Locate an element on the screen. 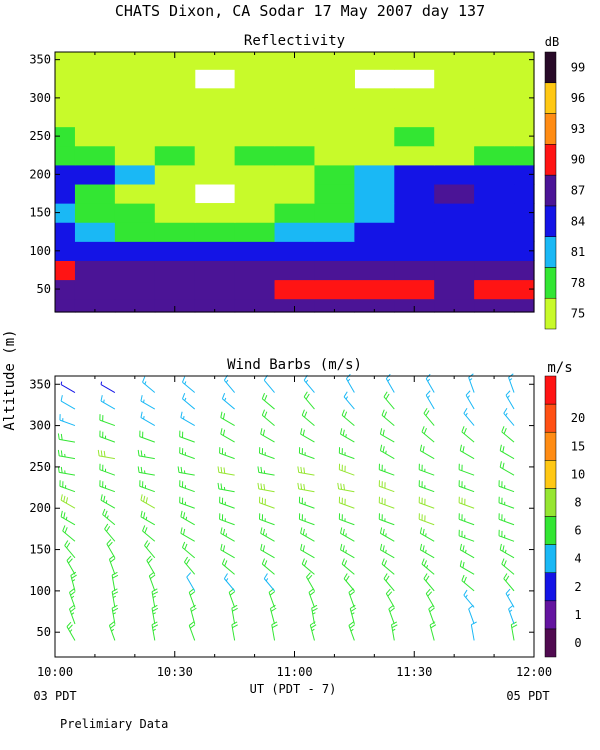 The image size is (600, 750). colorbar-tick-label: 2 is located at coordinates (577, 587).